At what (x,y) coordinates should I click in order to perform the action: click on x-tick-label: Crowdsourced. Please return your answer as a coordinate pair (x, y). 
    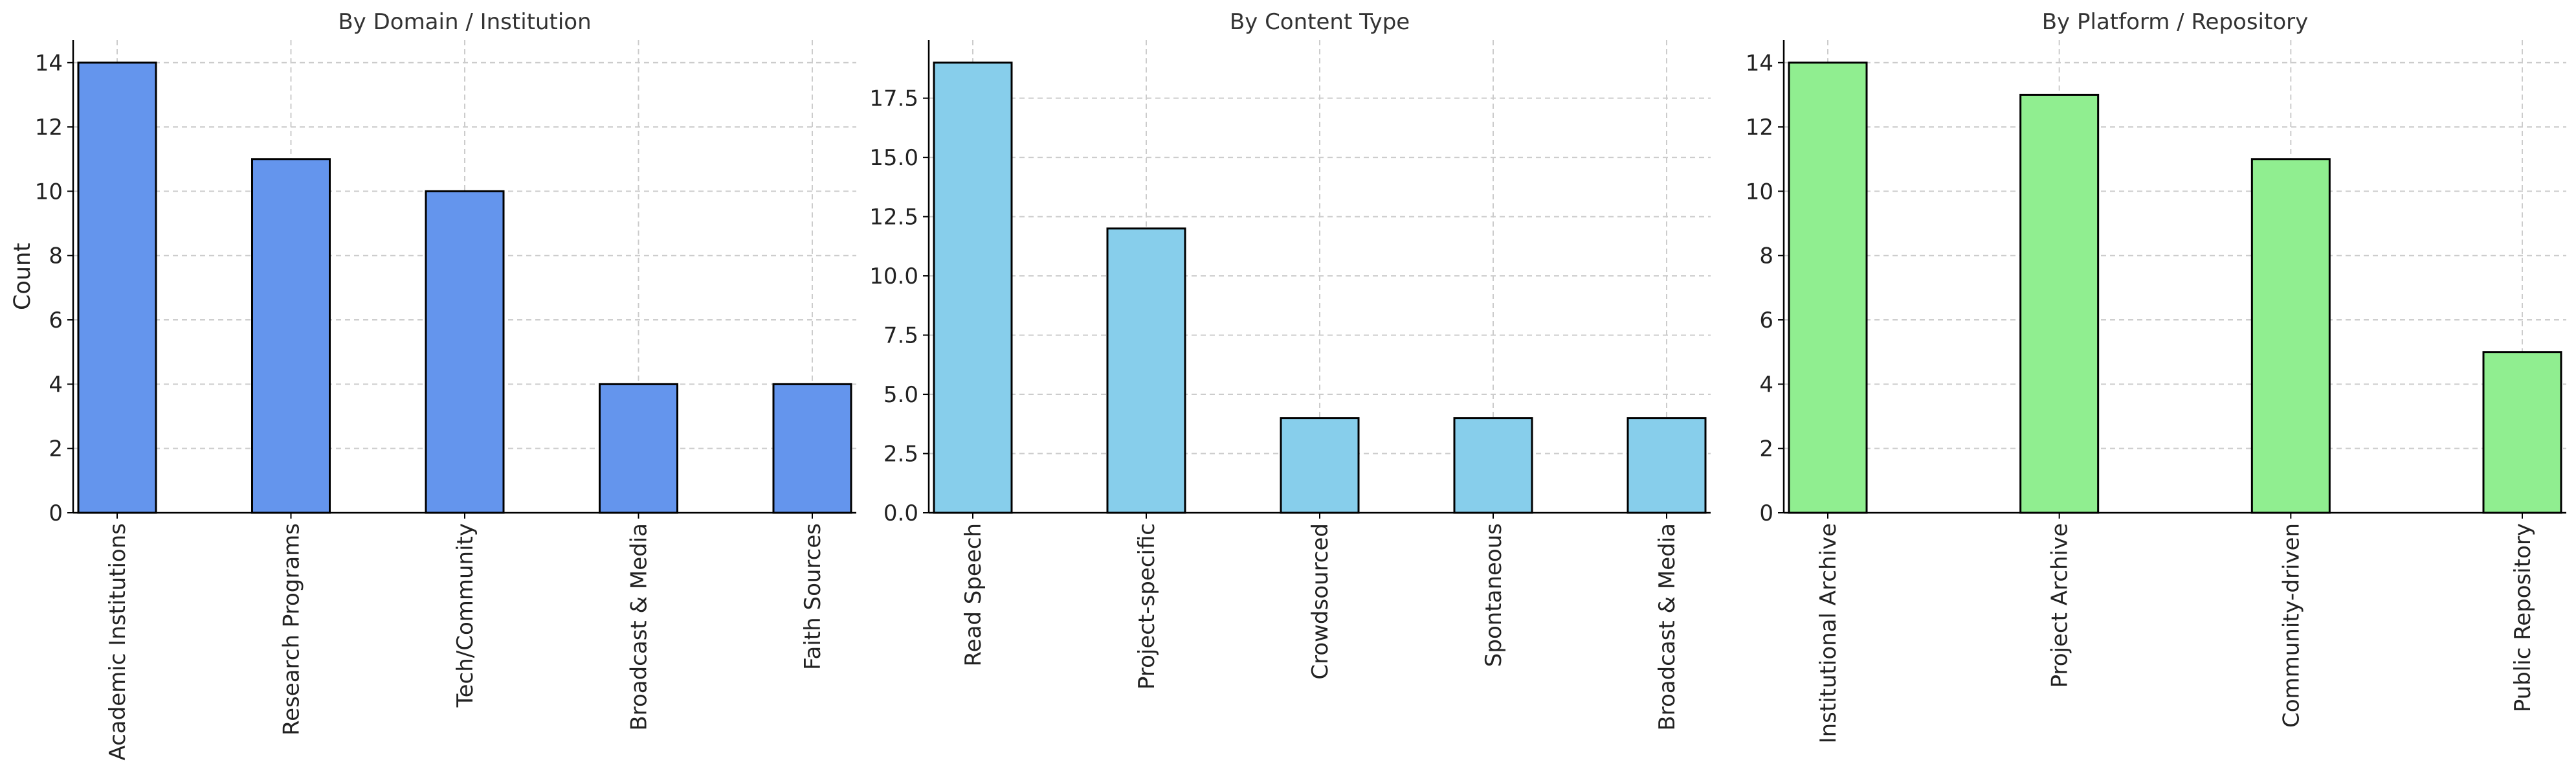
    Looking at the image, I should click on (1320, 601).